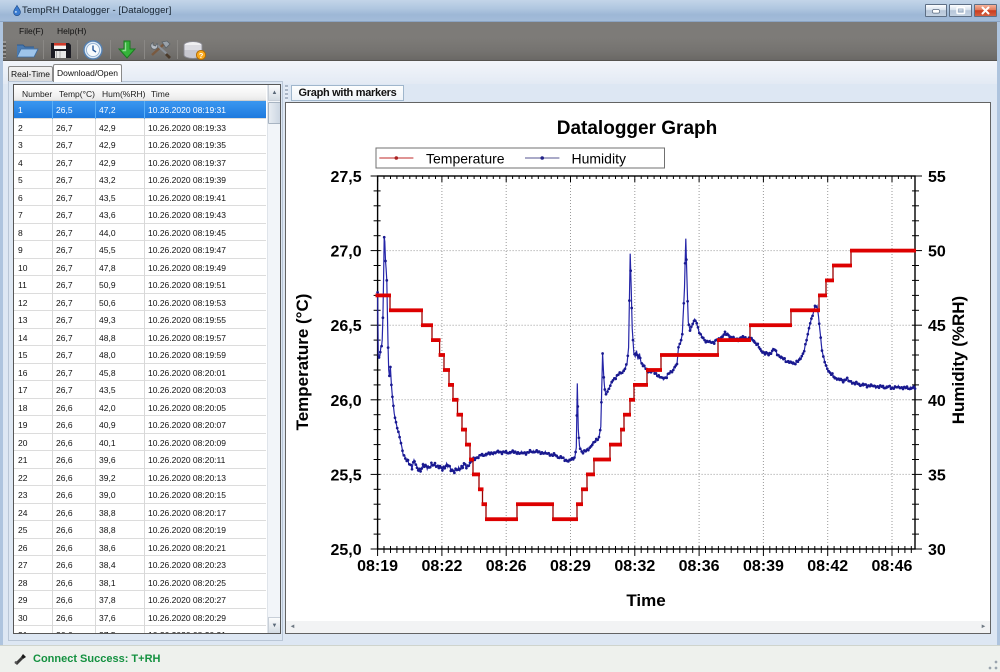 The image size is (1000, 672). I want to click on svg-text: 55, so click(937, 177).